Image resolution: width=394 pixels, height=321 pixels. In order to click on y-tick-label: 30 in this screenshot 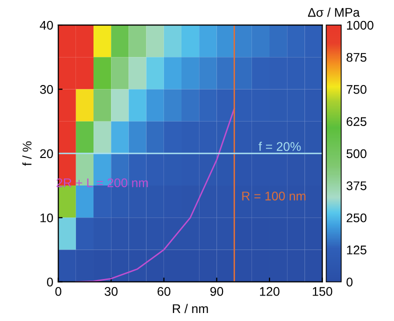, I will do `click(46, 89)`.